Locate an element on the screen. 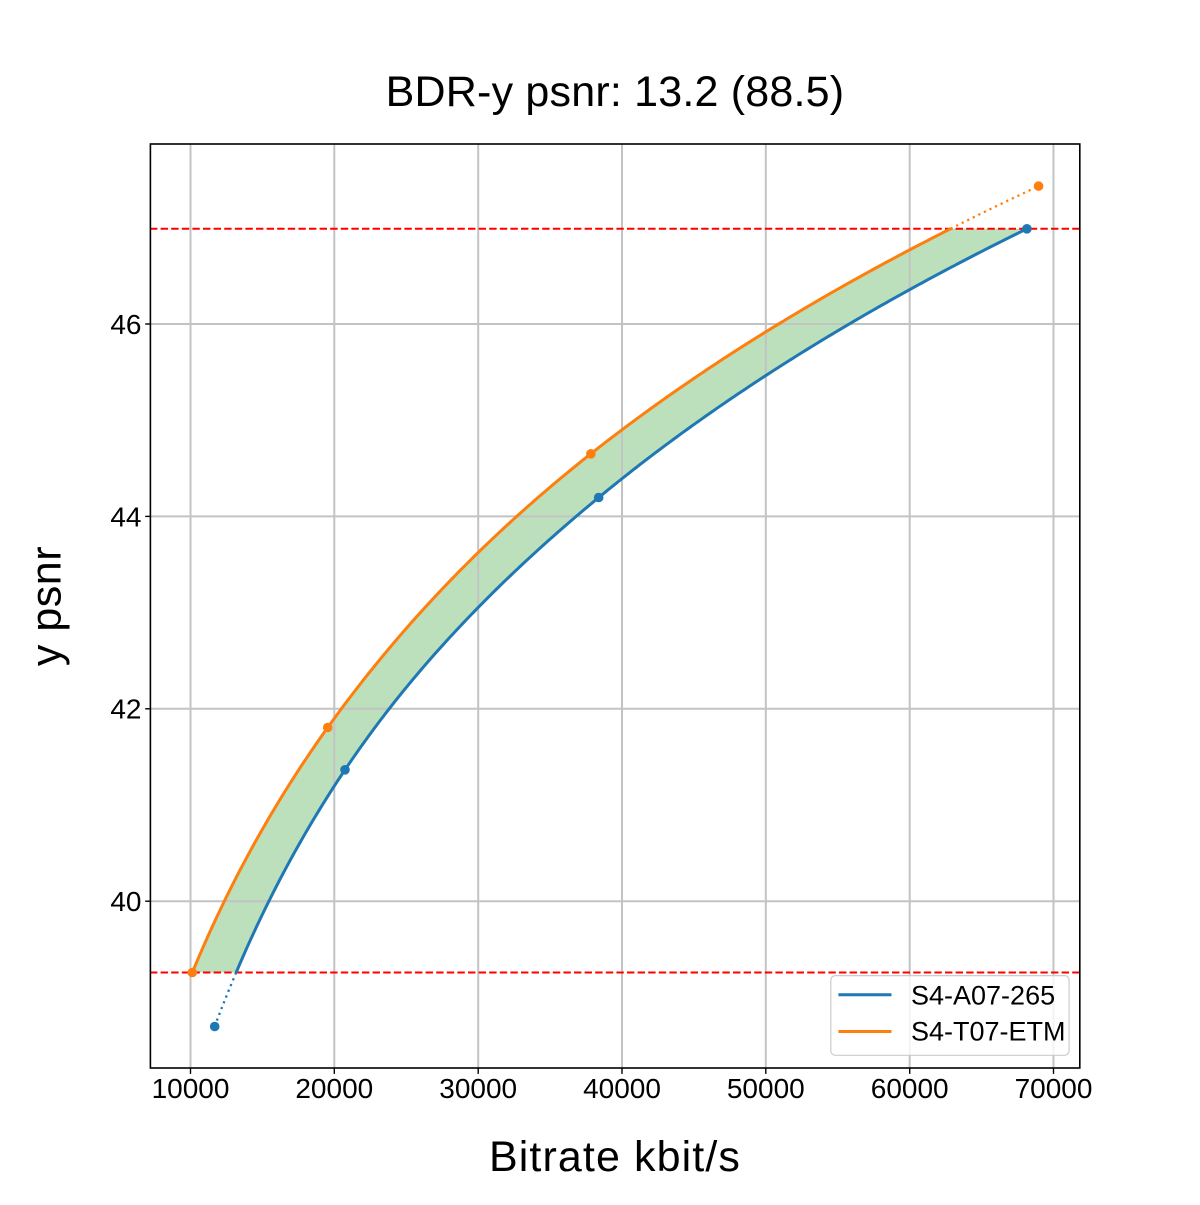  svg-text: 60000 is located at coordinates (910, 1088).